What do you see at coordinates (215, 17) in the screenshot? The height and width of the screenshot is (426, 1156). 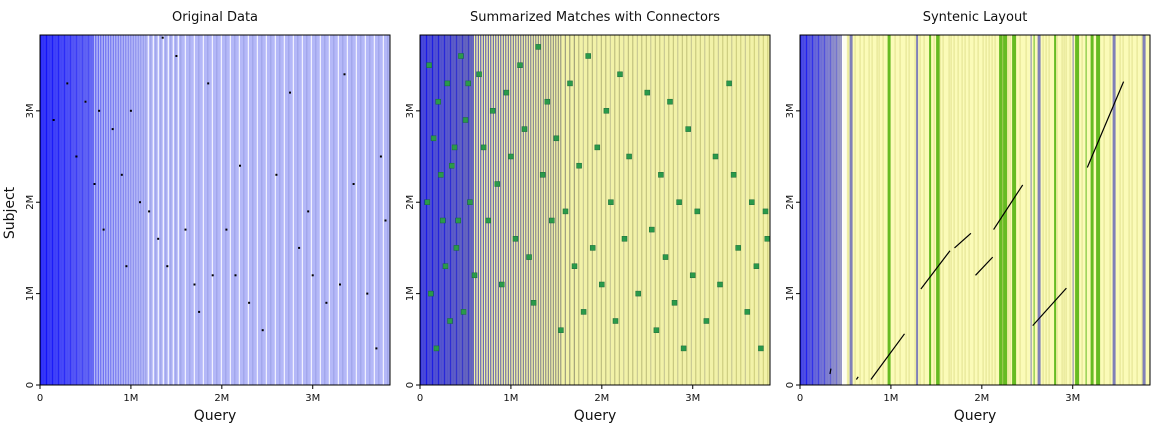 I see `chart-title: Original Data` at bounding box center [215, 17].